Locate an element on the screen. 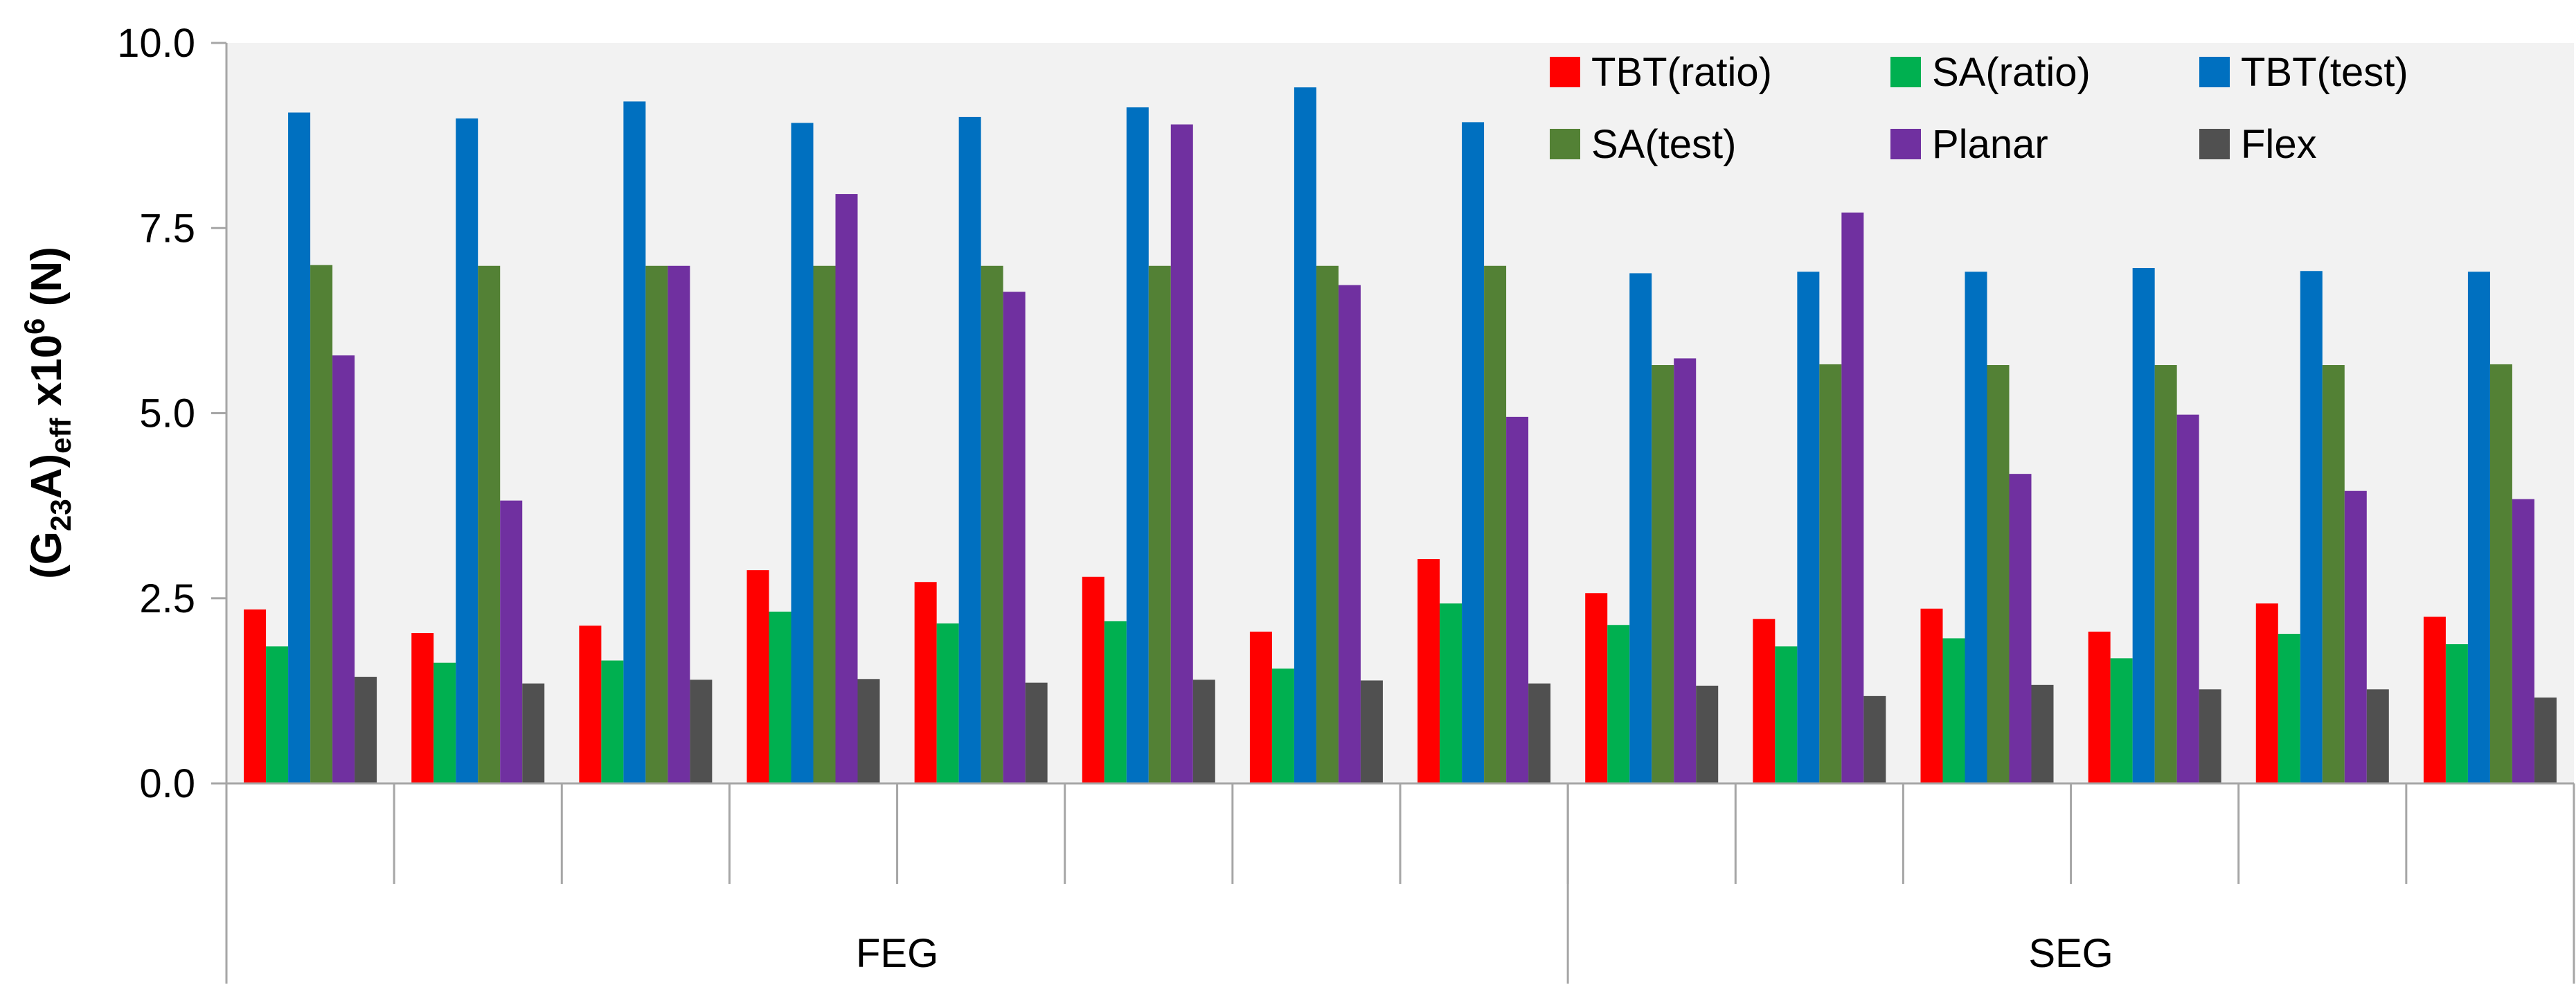 This screenshot has width=2576, height=1003. bar-sa-ratio--12 is located at coordinates (2121, 720).